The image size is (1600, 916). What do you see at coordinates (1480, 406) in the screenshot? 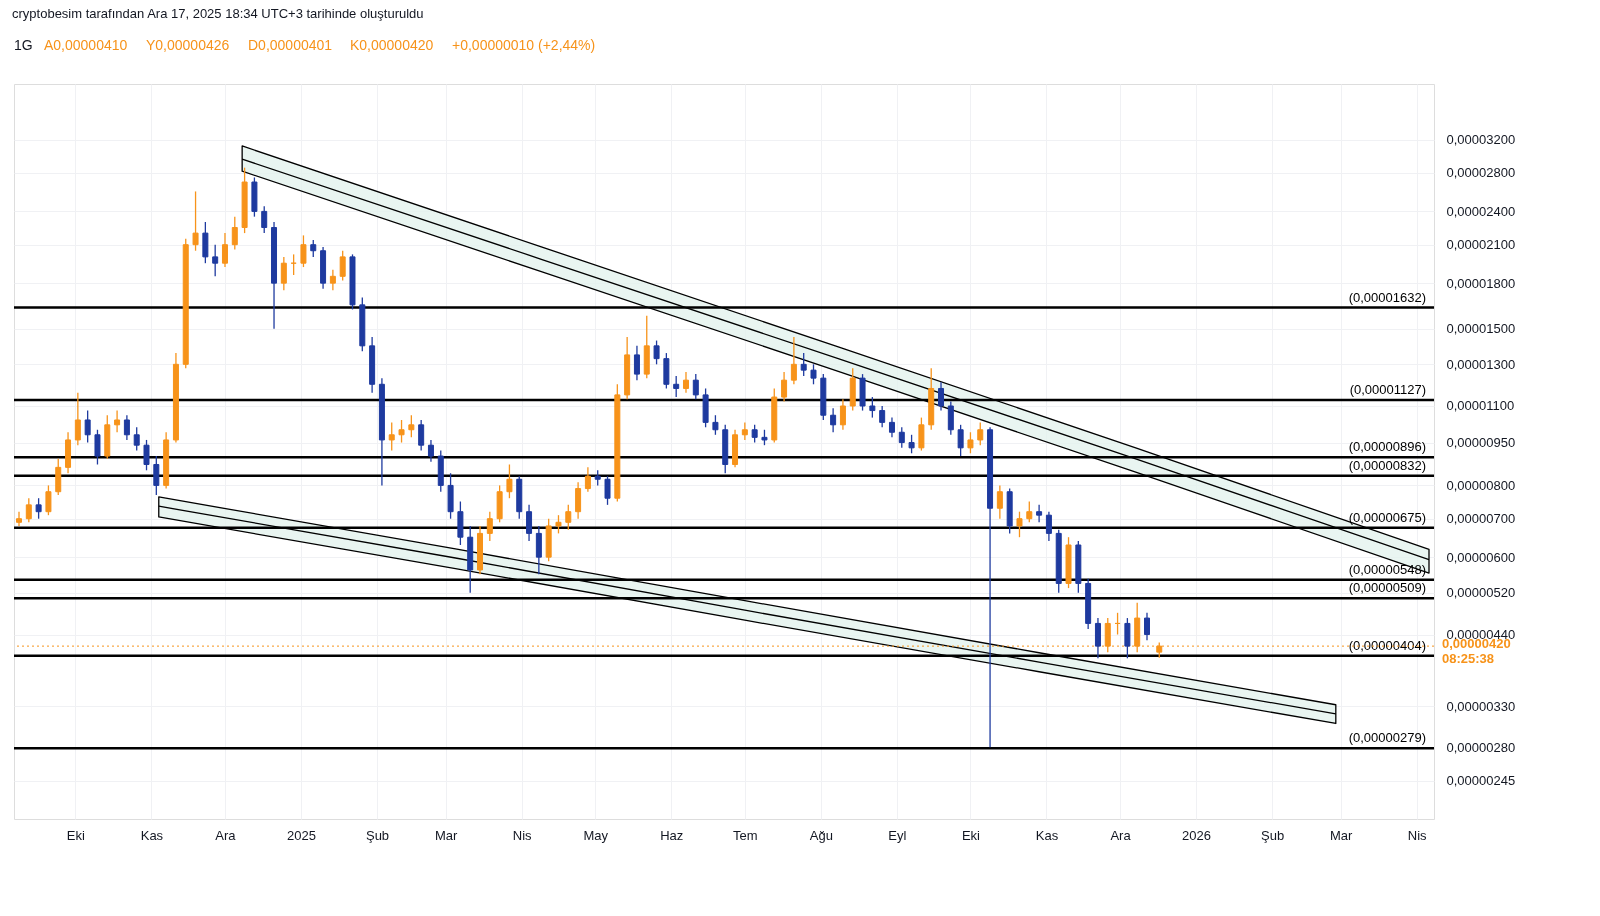
I see `y-tick-label: 0,00001100` at bounding box center [1480, 406].